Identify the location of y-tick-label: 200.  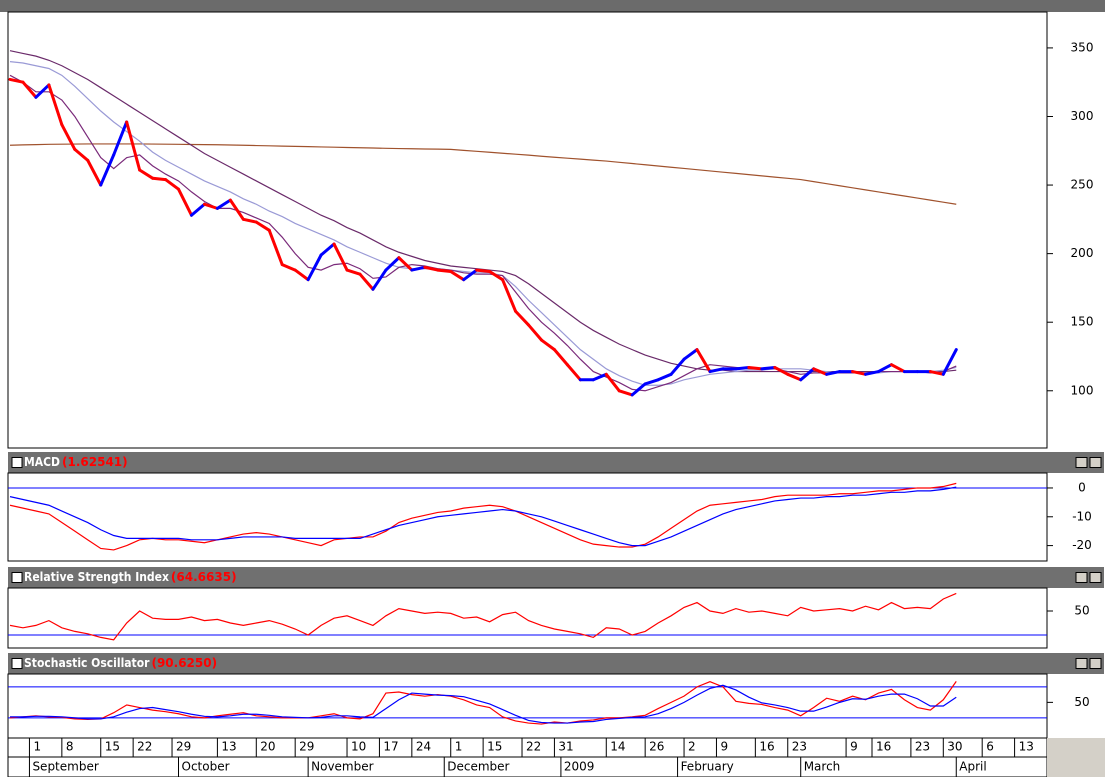
(1082, 253).